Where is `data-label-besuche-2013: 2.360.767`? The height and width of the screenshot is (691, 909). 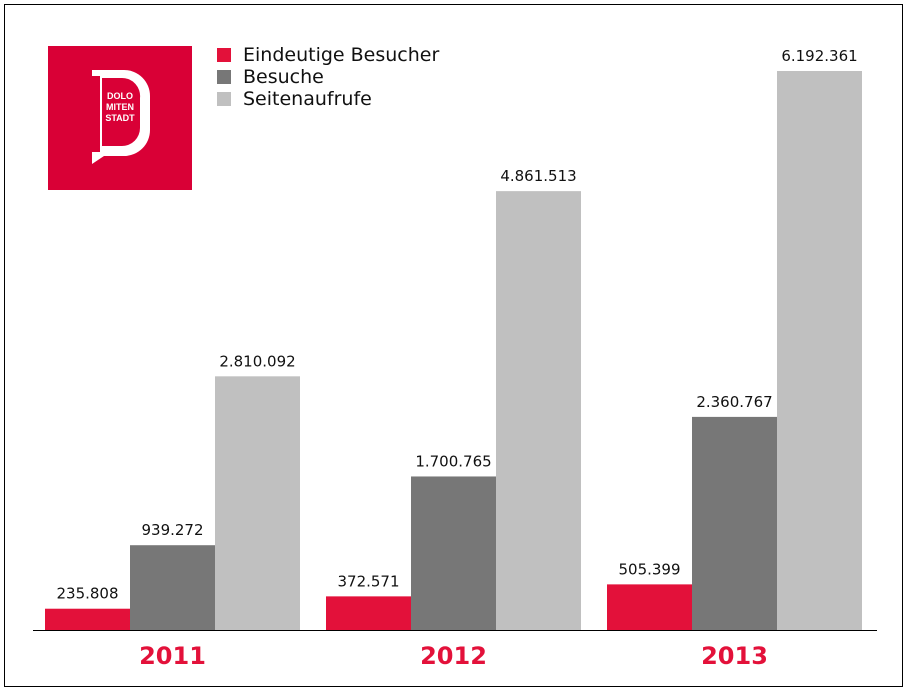 data-label-besuche-2013: 2.360.767 is located at coordinates (734, 402).